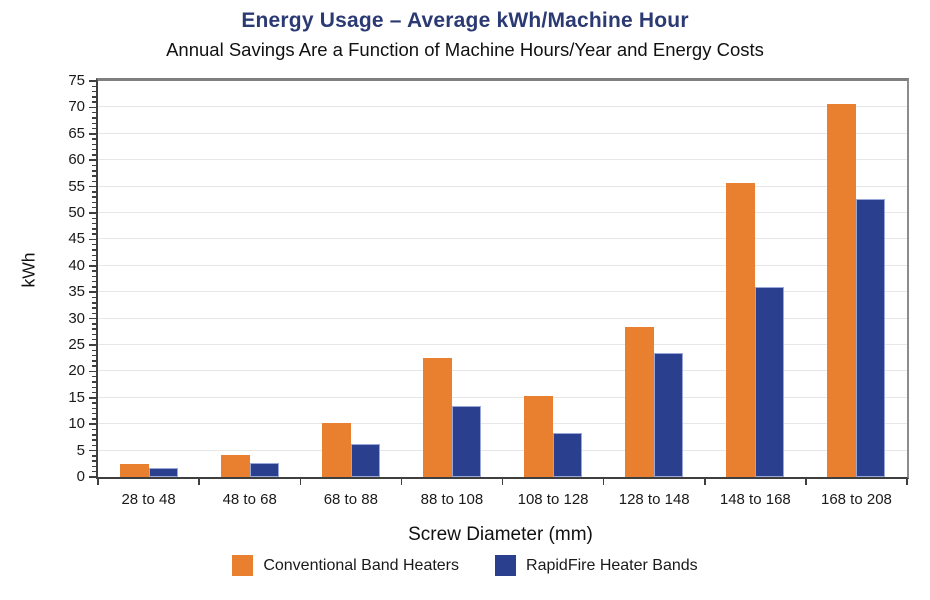  What do you see at coordinates (506, 565) in the screenshot?
I see `legend-swatch-rapidfire` at bounding box center [506, 565].